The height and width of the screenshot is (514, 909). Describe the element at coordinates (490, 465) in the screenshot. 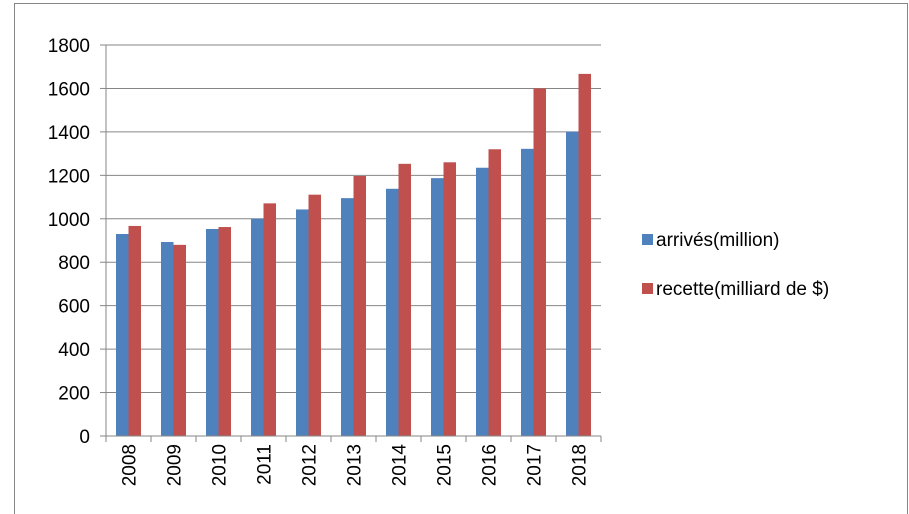

I see `x-tick-label: 2016` at that location.